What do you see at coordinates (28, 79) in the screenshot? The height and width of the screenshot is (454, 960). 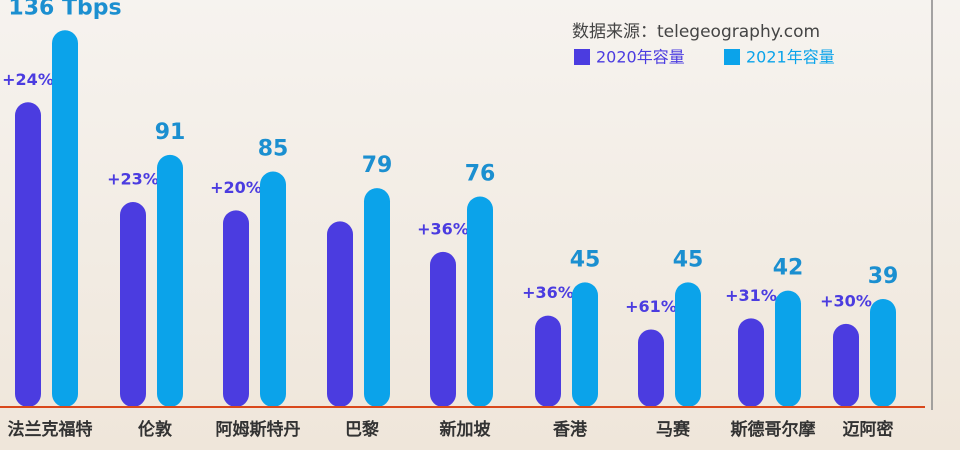 I see `data-label: +24%` at bounding box center [28, 79].